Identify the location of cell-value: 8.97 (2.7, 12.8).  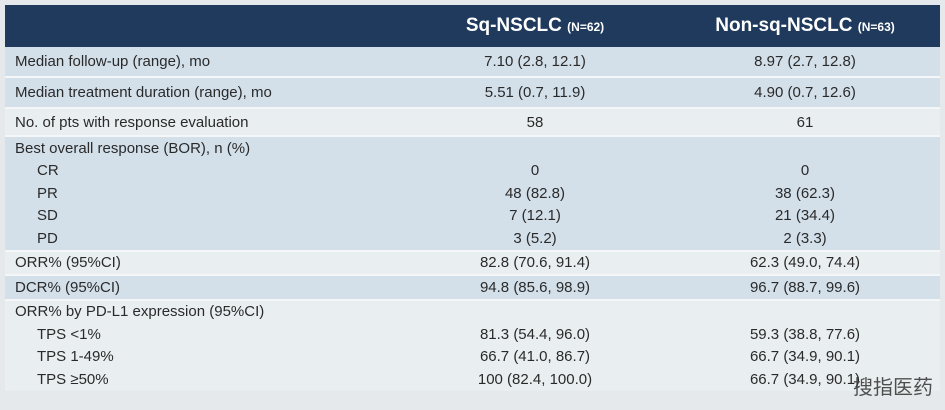
(805, 62).